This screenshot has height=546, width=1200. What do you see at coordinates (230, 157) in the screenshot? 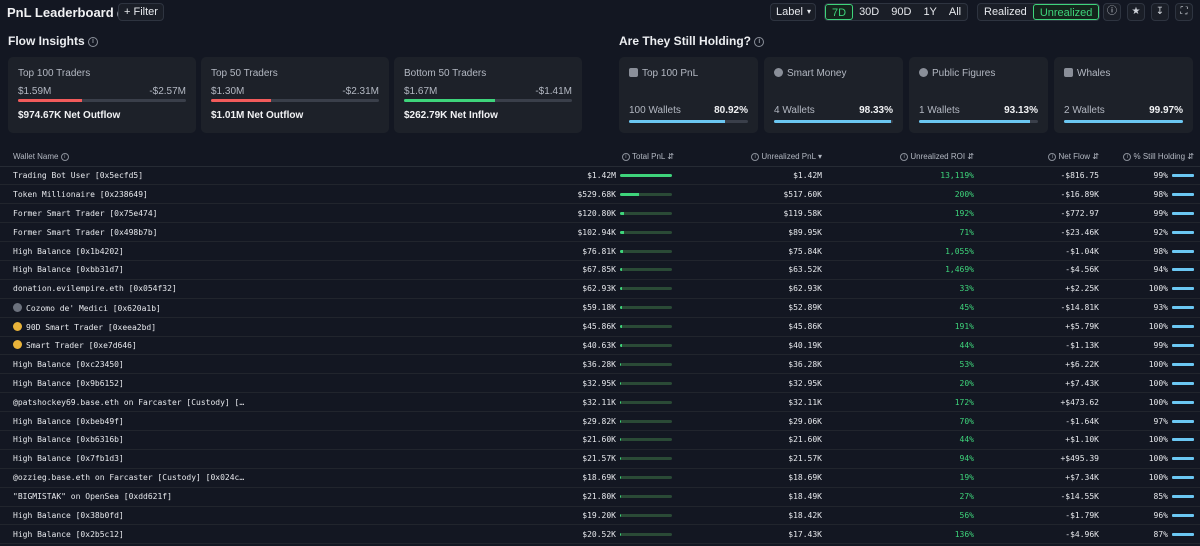
I see `col-wallet-name: Wallet Name i` at bounding box center [230, 157].